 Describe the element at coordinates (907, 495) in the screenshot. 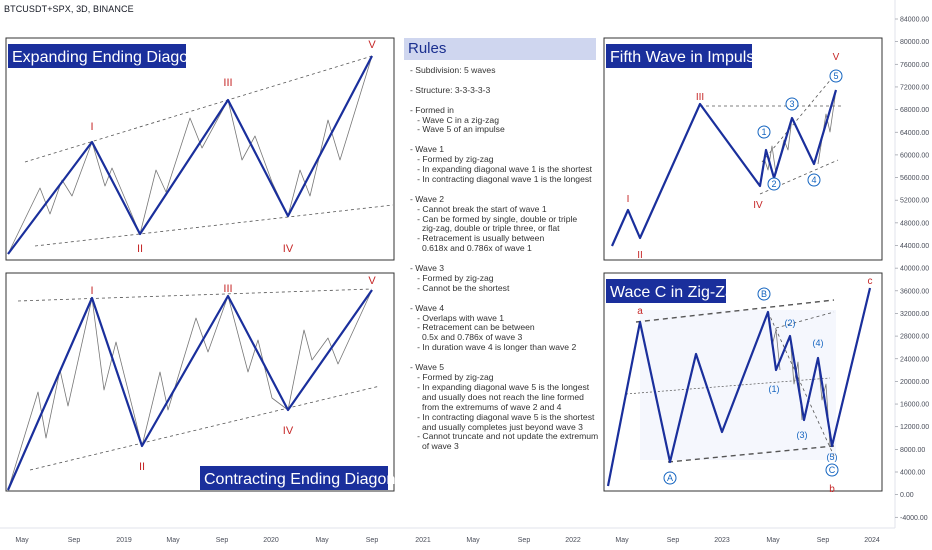

I see `y-tick-label: 0.00` at that location.